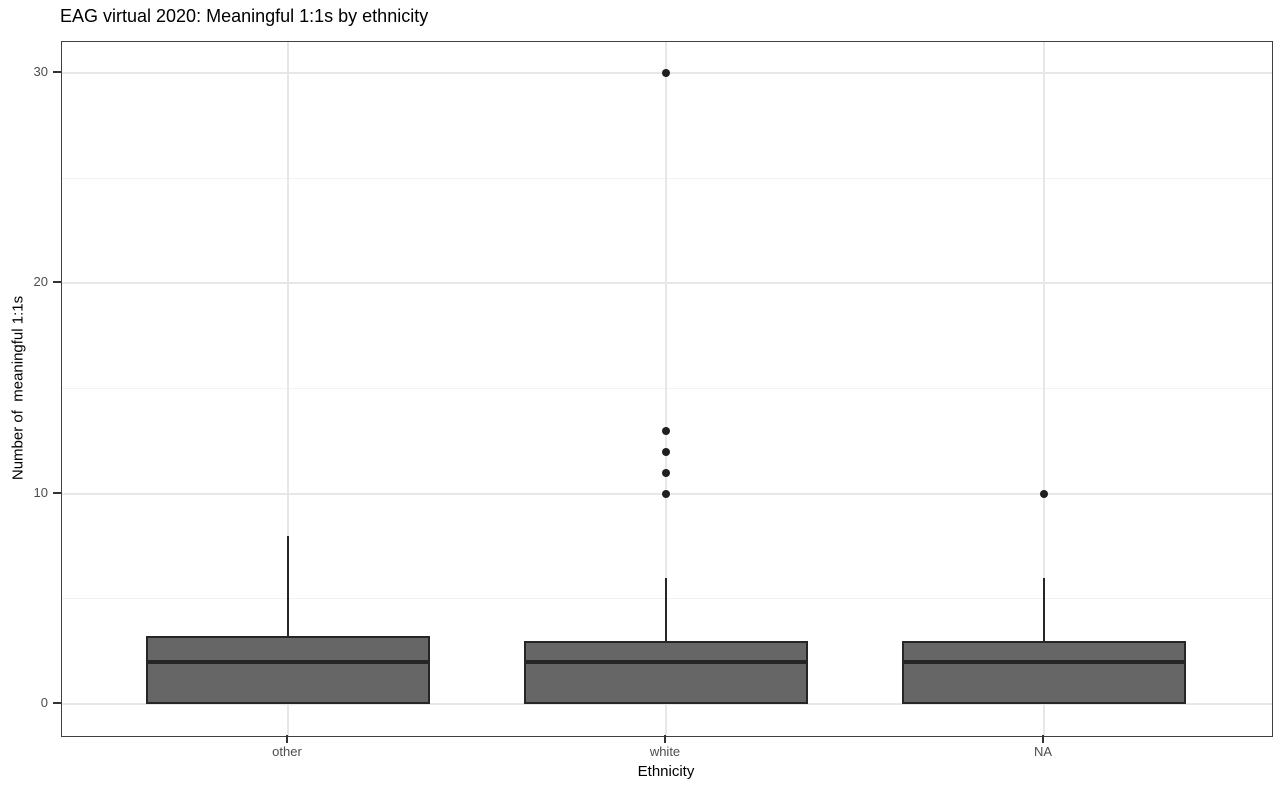 This screenshot has width=1280, height=793. I want to click on median-line-white, so click(666, 661).